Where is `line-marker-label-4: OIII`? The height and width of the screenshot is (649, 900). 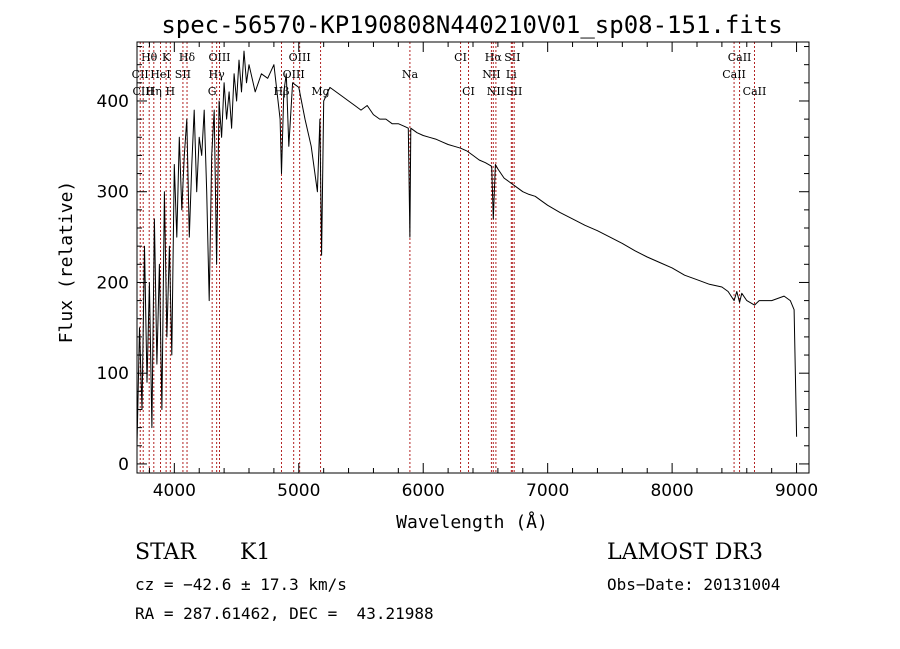 line-marker-label-4: OIII is located at coordinates (300, 57).